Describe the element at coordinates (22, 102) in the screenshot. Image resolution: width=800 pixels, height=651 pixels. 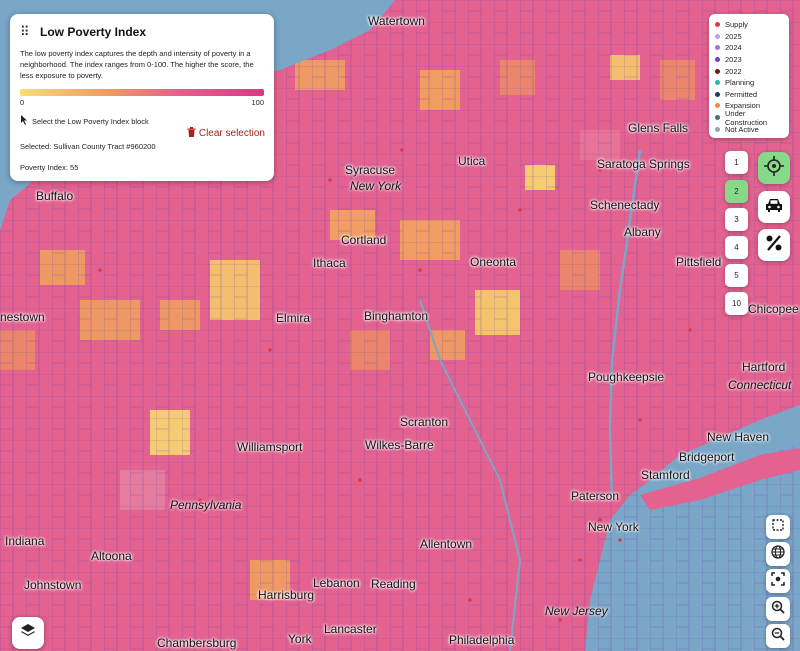
I see `scale-min-label: 0` at that location.